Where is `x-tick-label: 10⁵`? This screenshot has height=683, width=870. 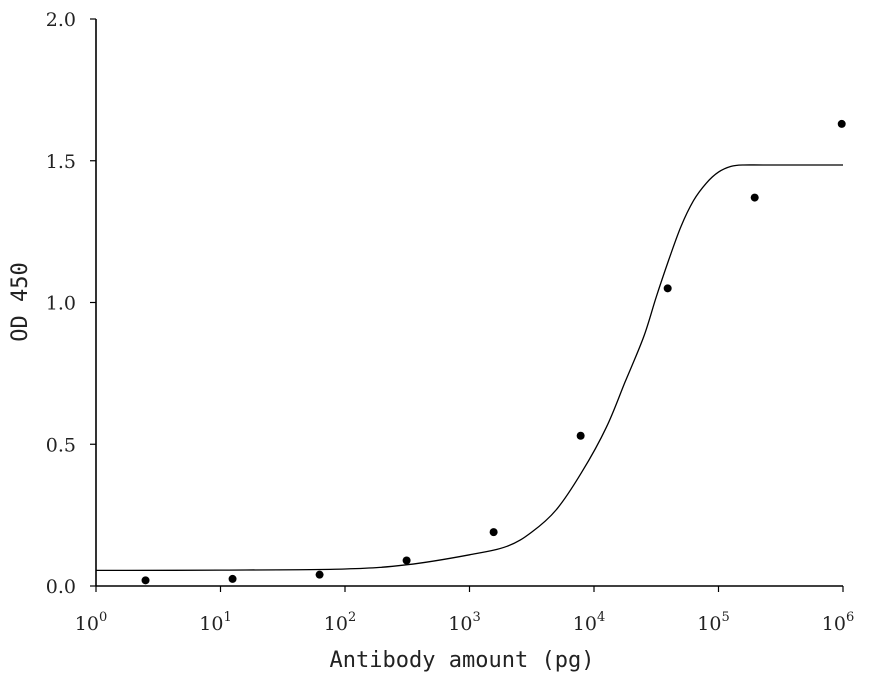
x-tick-label: 10⁵ is located at coordinates (713, 622).